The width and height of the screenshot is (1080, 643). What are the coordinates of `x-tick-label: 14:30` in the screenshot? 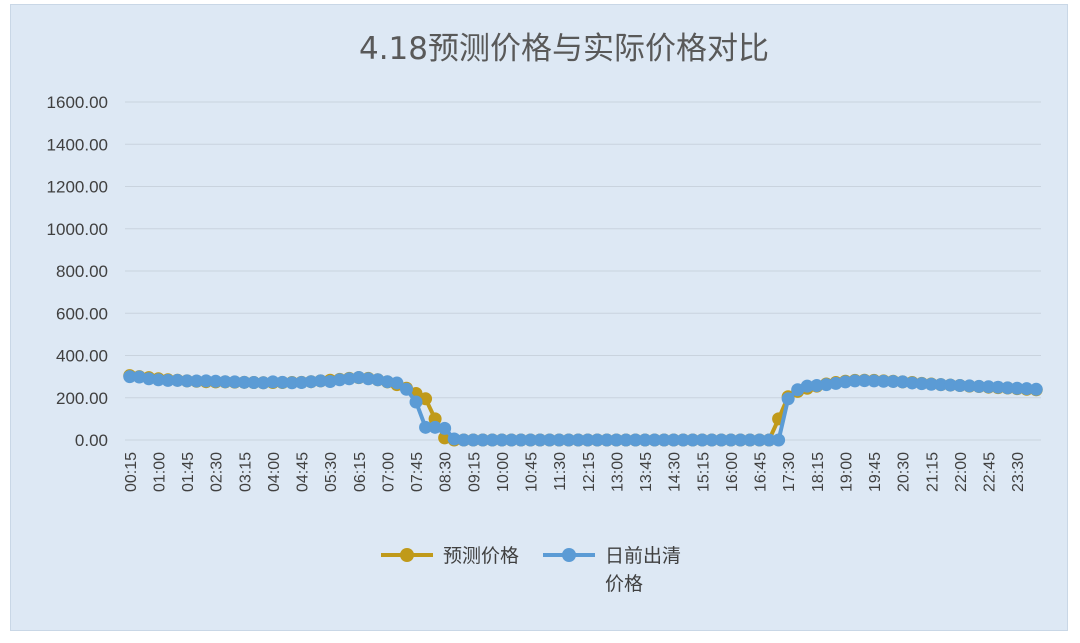 It's located at (675, 472).